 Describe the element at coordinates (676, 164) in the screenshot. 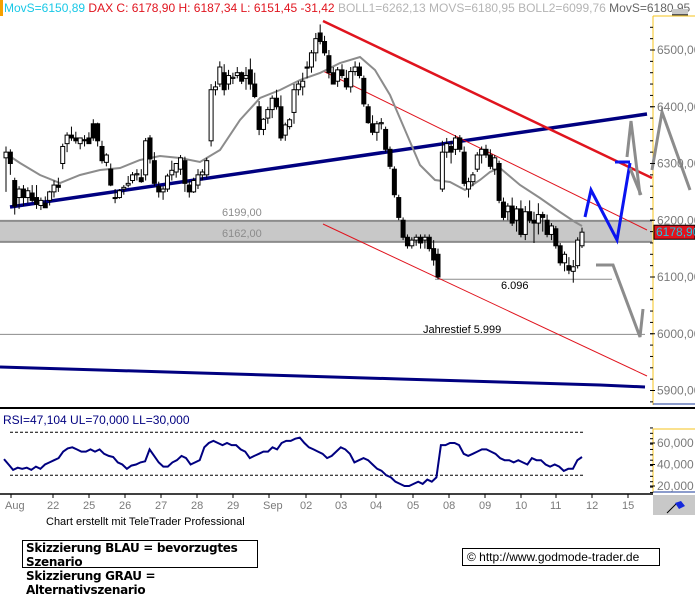

I see `price-tick-label: 6300,00` at that location.